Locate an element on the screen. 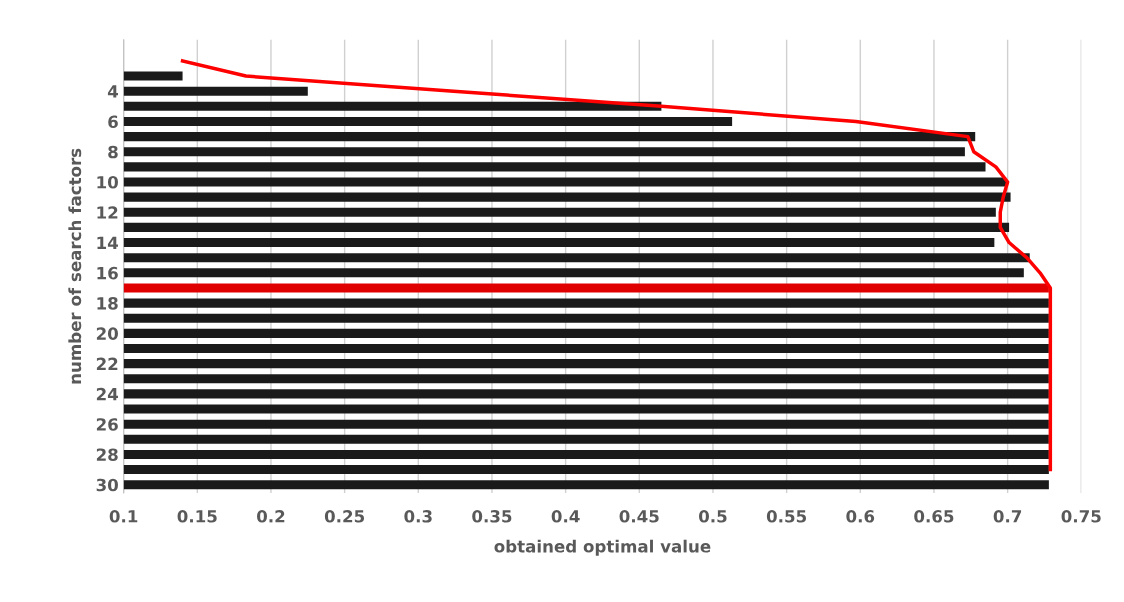  x-tick-label: 0.25 is located at coordinates (344, 516).